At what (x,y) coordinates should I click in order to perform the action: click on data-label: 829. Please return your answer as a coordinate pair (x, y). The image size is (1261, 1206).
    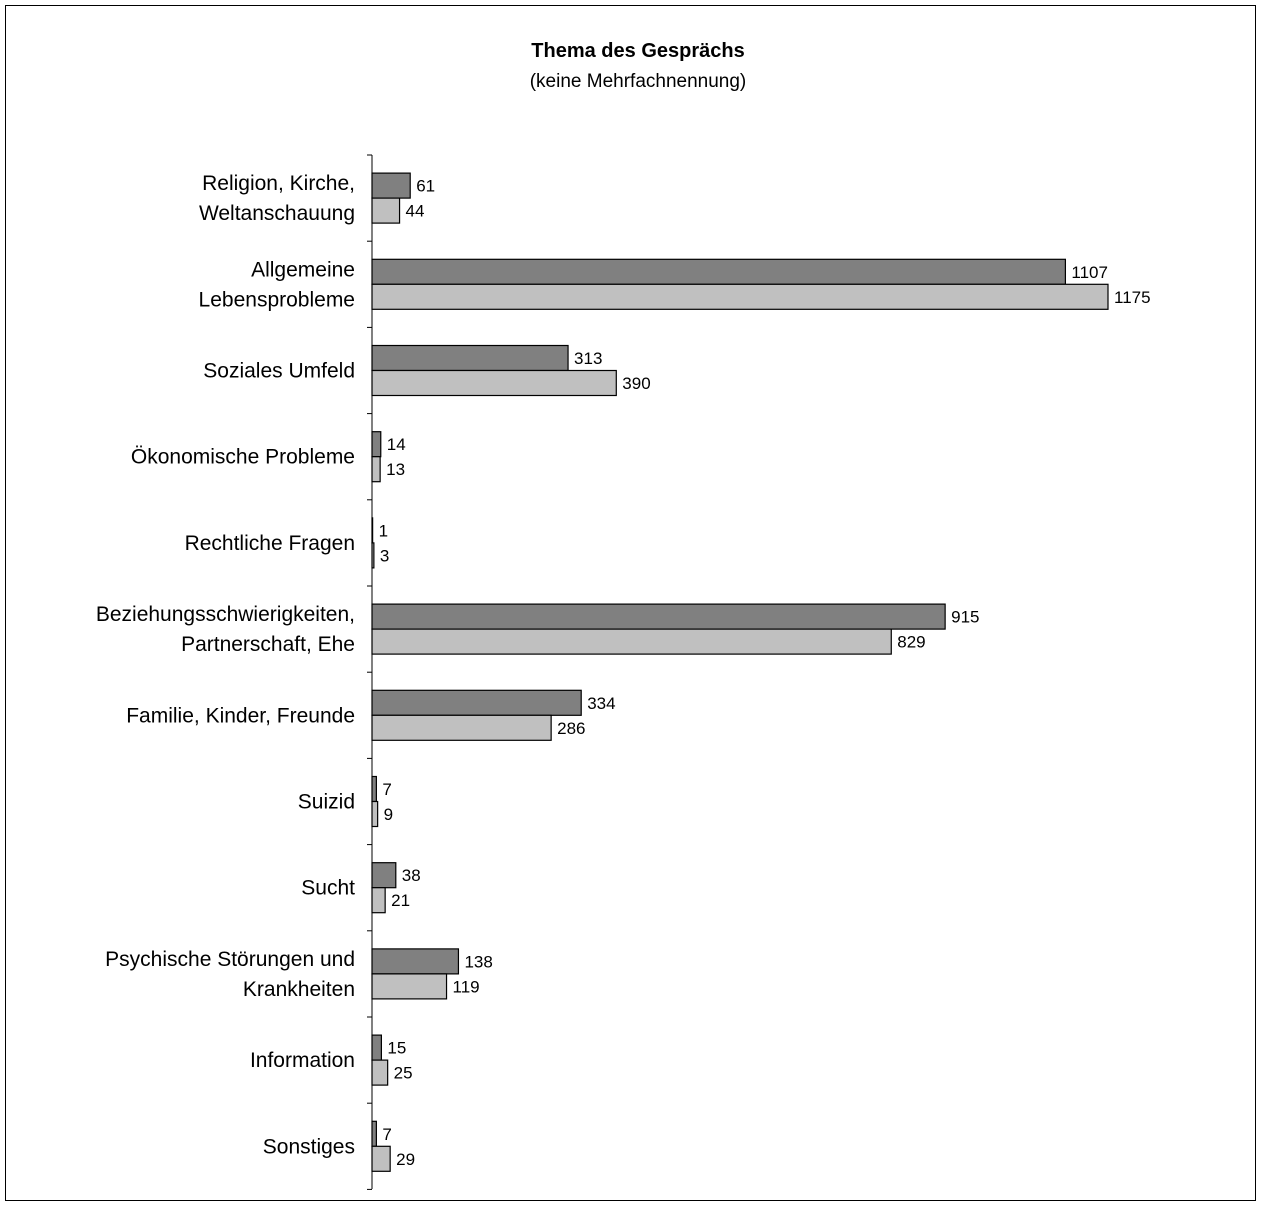
    Looking at the image, I should click on (911, 642).